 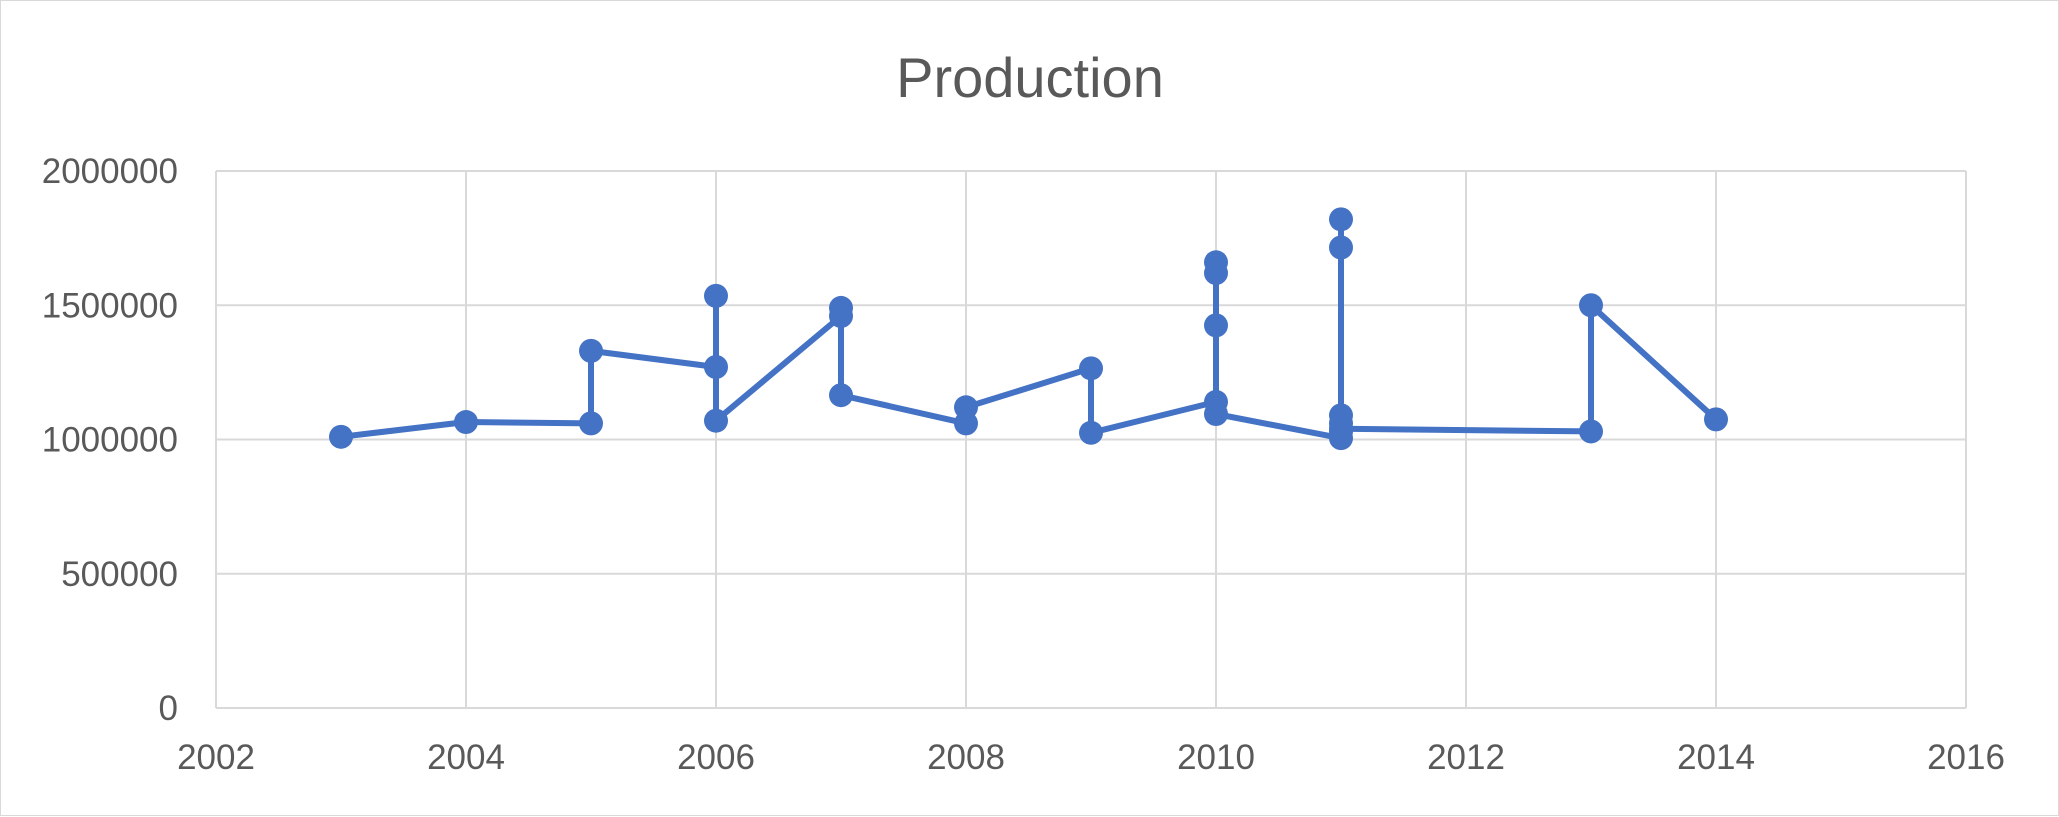 I want to click on x-axis-ticks: 2002 2004 2006 2008 2010 2012 2014 2016, so click(x=1091, y=757).